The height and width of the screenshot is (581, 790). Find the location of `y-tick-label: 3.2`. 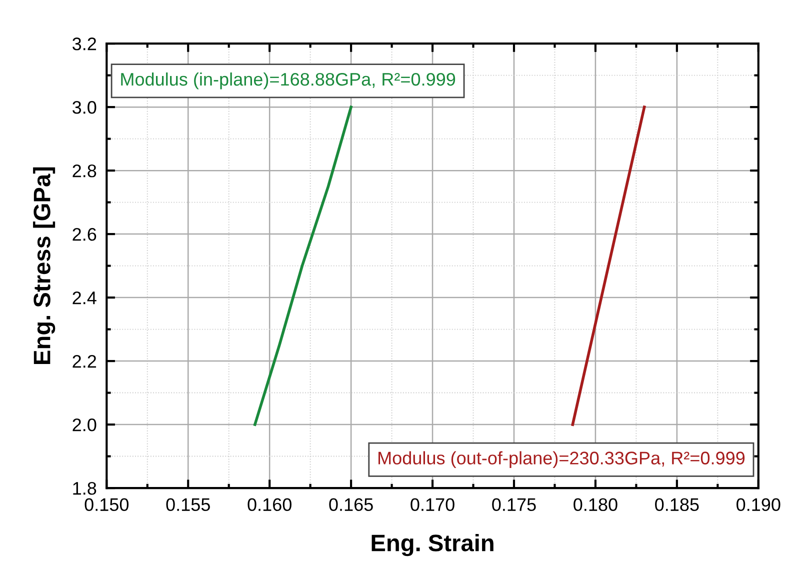

y-tick-label: 3.2 is located at coordinates (84, 44).